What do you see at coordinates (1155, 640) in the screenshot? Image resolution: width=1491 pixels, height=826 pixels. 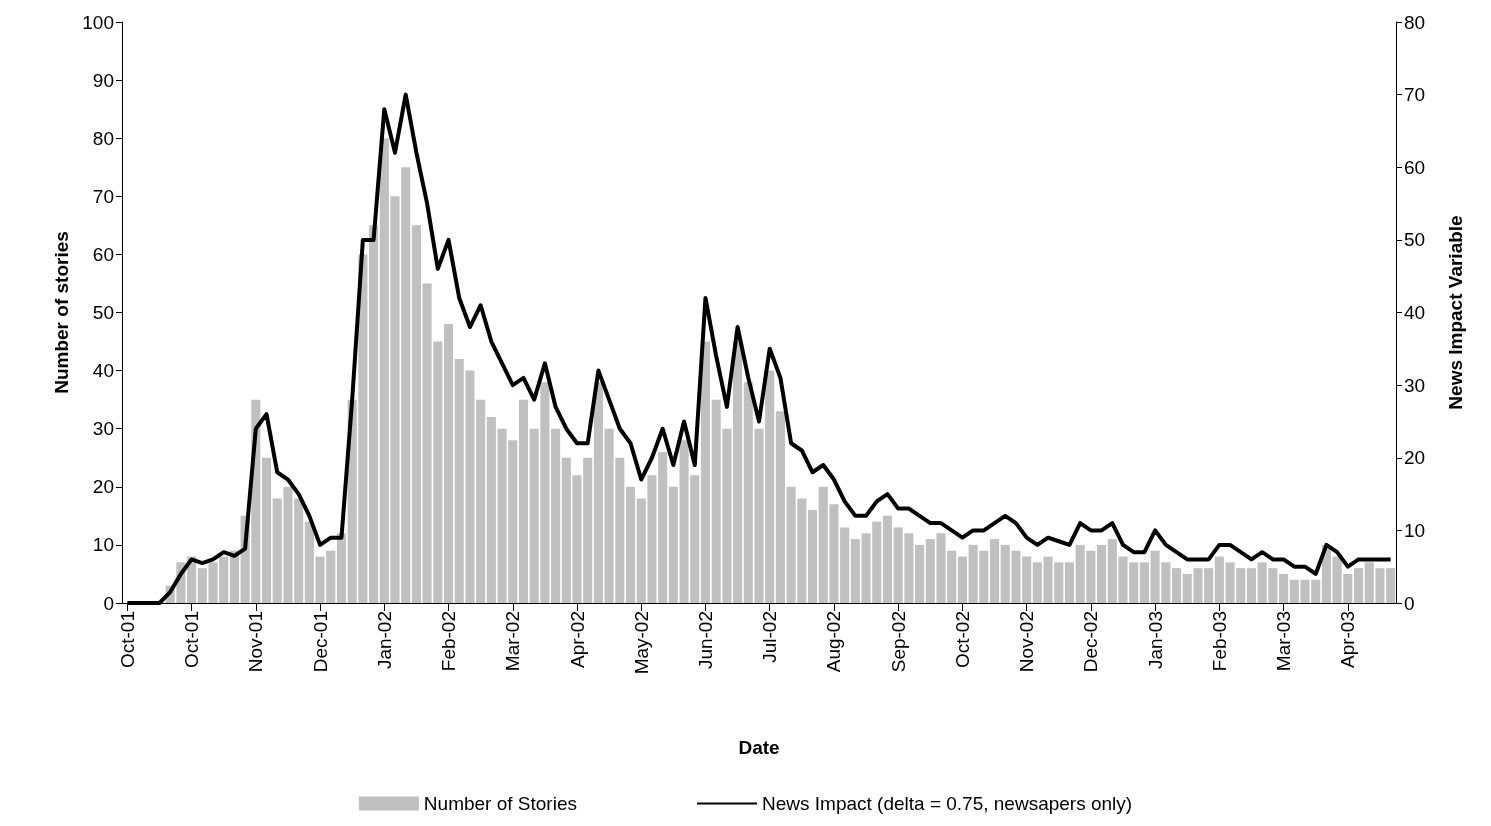 I see `x-tick-label: Jan-03` at bounding box center [1155, 640].